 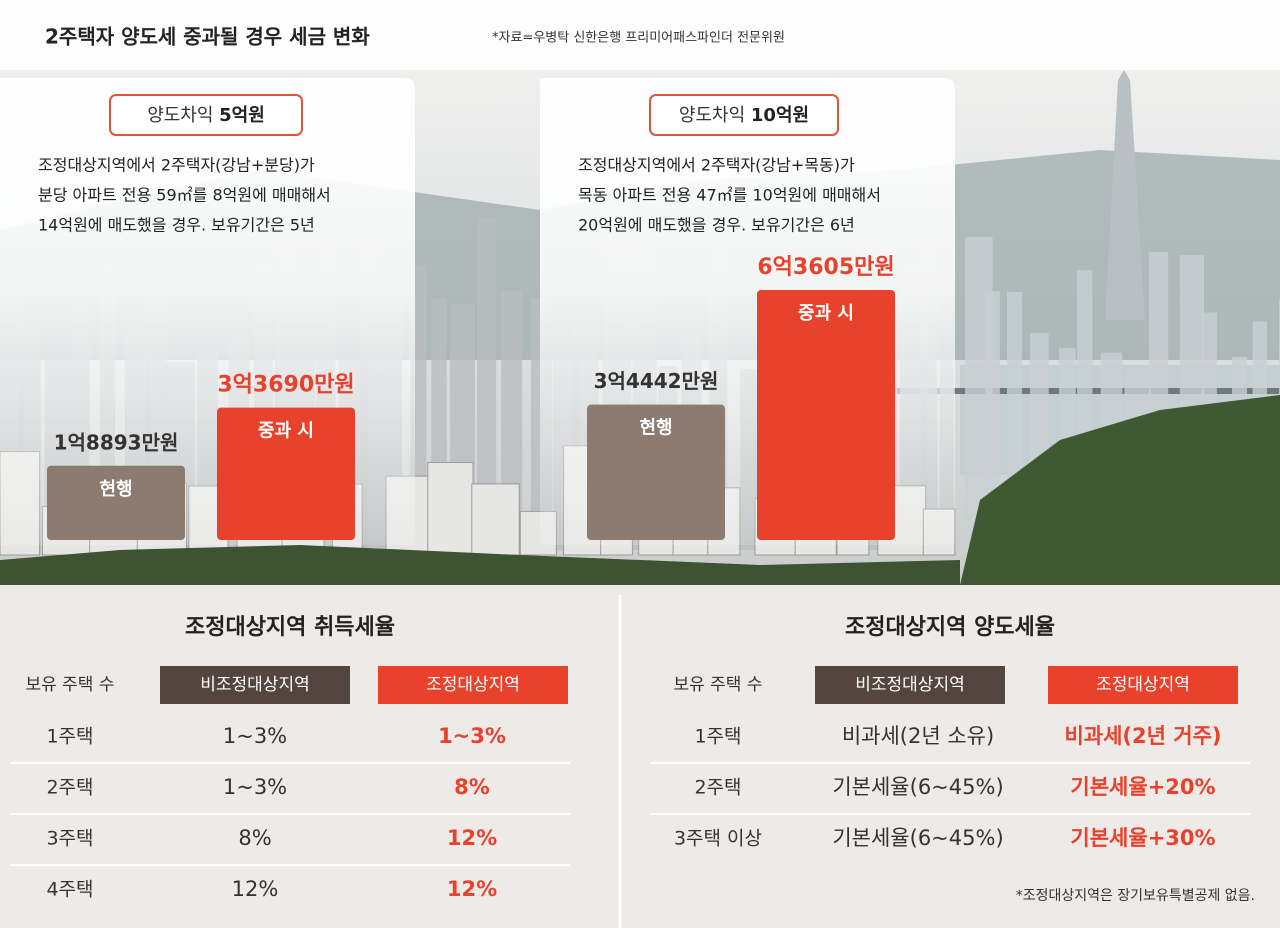 What do you see at coordinates (638, 38) in the screenshot?
I see `source: *자료=우병탁 신한은행 프리미어패스파인더 전문위원` at bounding box center [638, 38].